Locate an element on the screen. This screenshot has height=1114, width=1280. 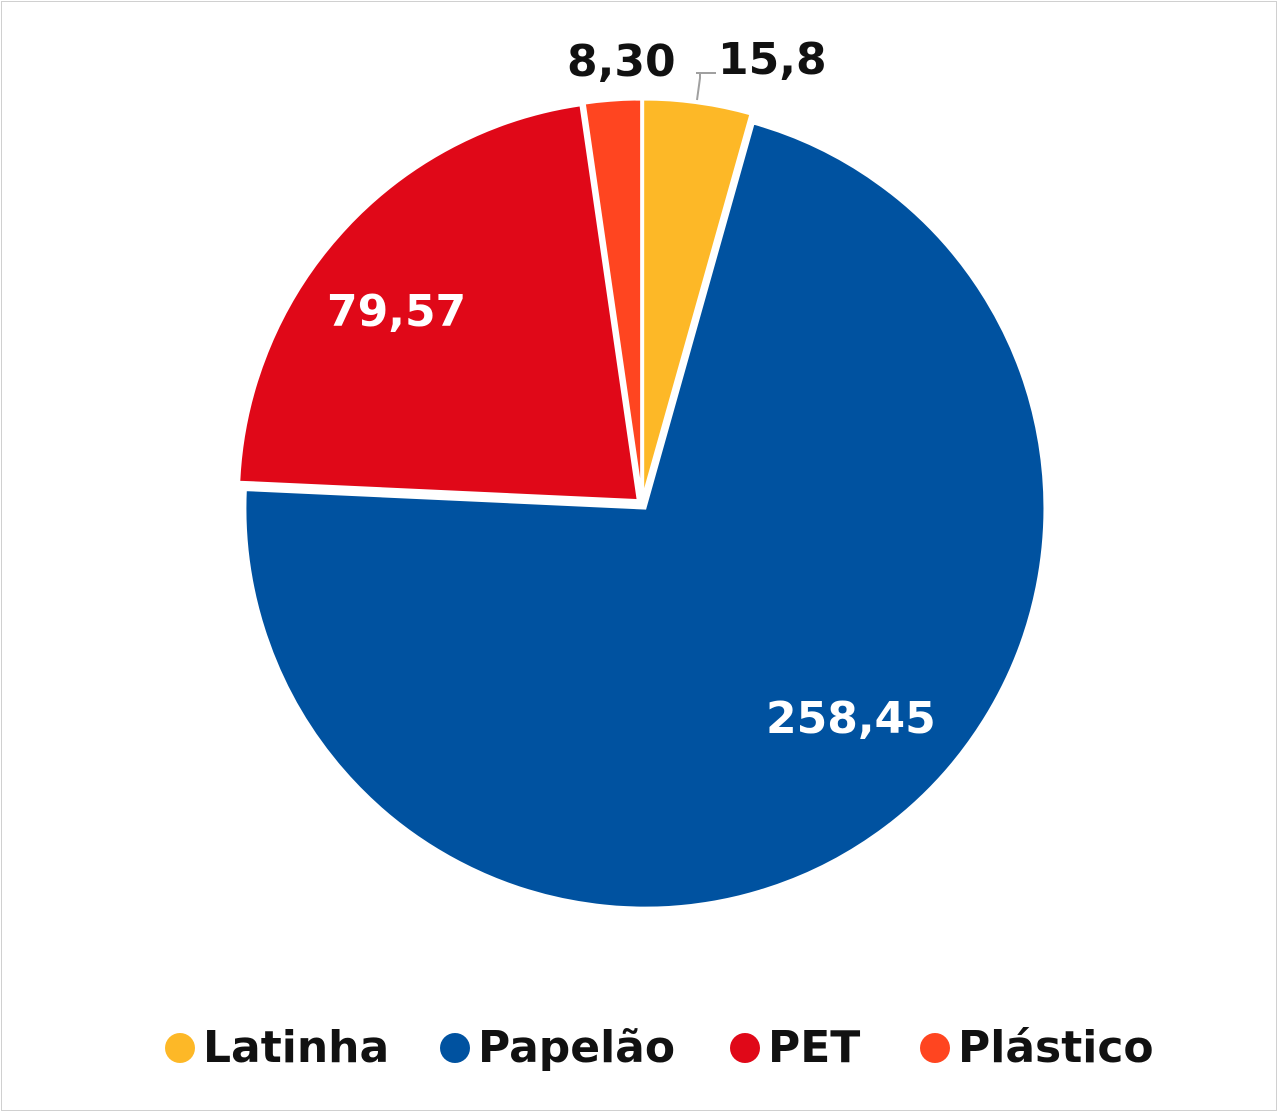
legend-item-papelao: Papelão is located at coordinates (557, 1047).